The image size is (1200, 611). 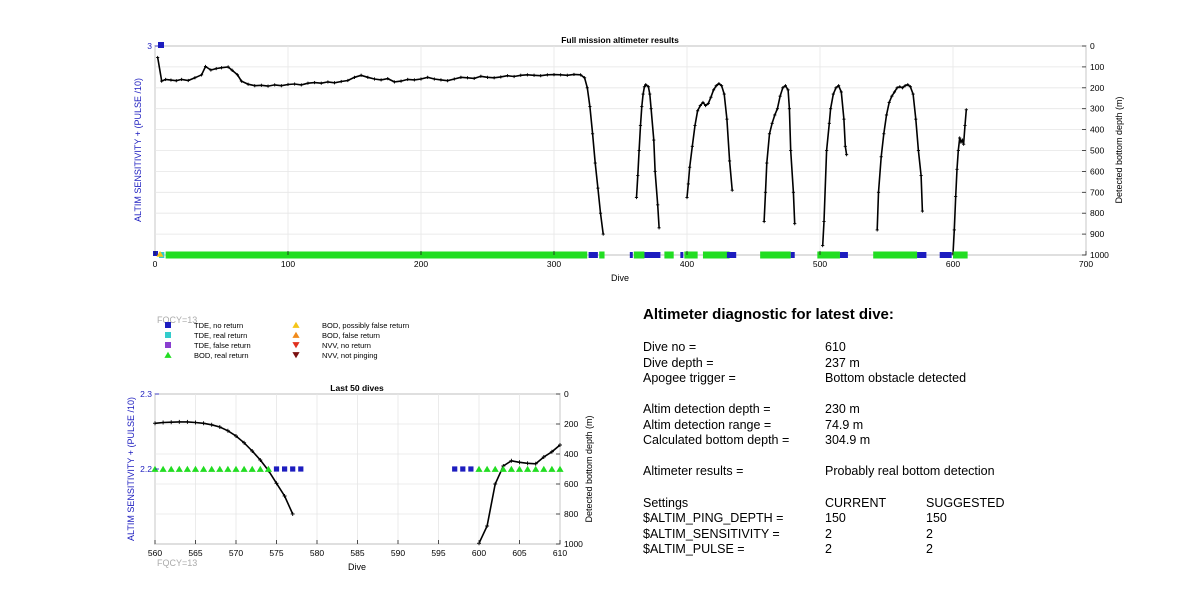 What do you see at coordinates (346, 345) in the screenshot?
I see `legend-label: NVV, no return` at bounding box center [346, 345].